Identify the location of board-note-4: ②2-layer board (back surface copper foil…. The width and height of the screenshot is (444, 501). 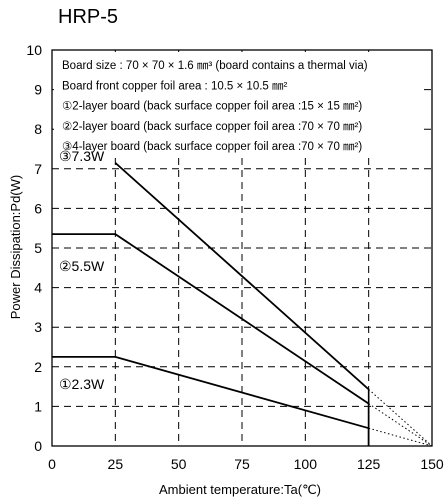
(212, 127).